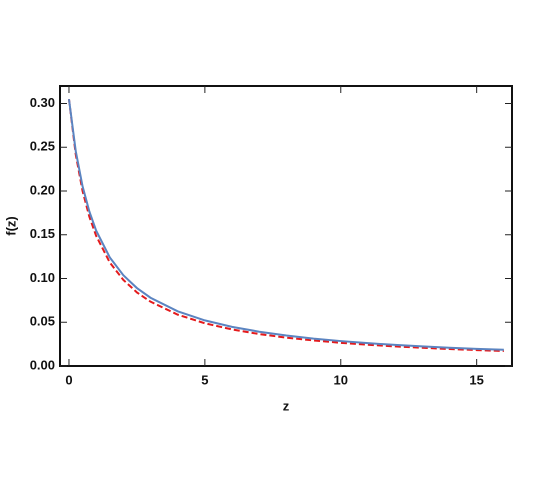  I want to click on y-tick-label: 0.00, so click(42, 364).